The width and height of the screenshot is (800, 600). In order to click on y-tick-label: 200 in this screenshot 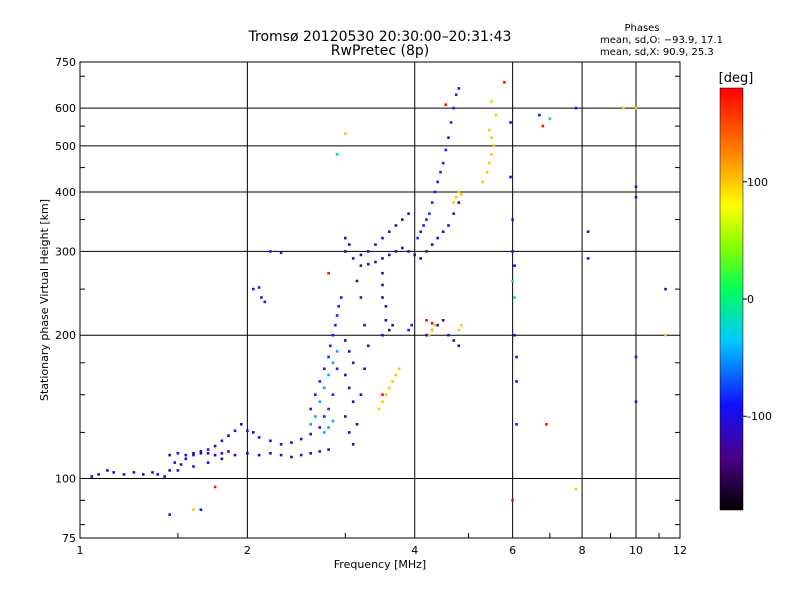, I will do `click(65, 335)`.